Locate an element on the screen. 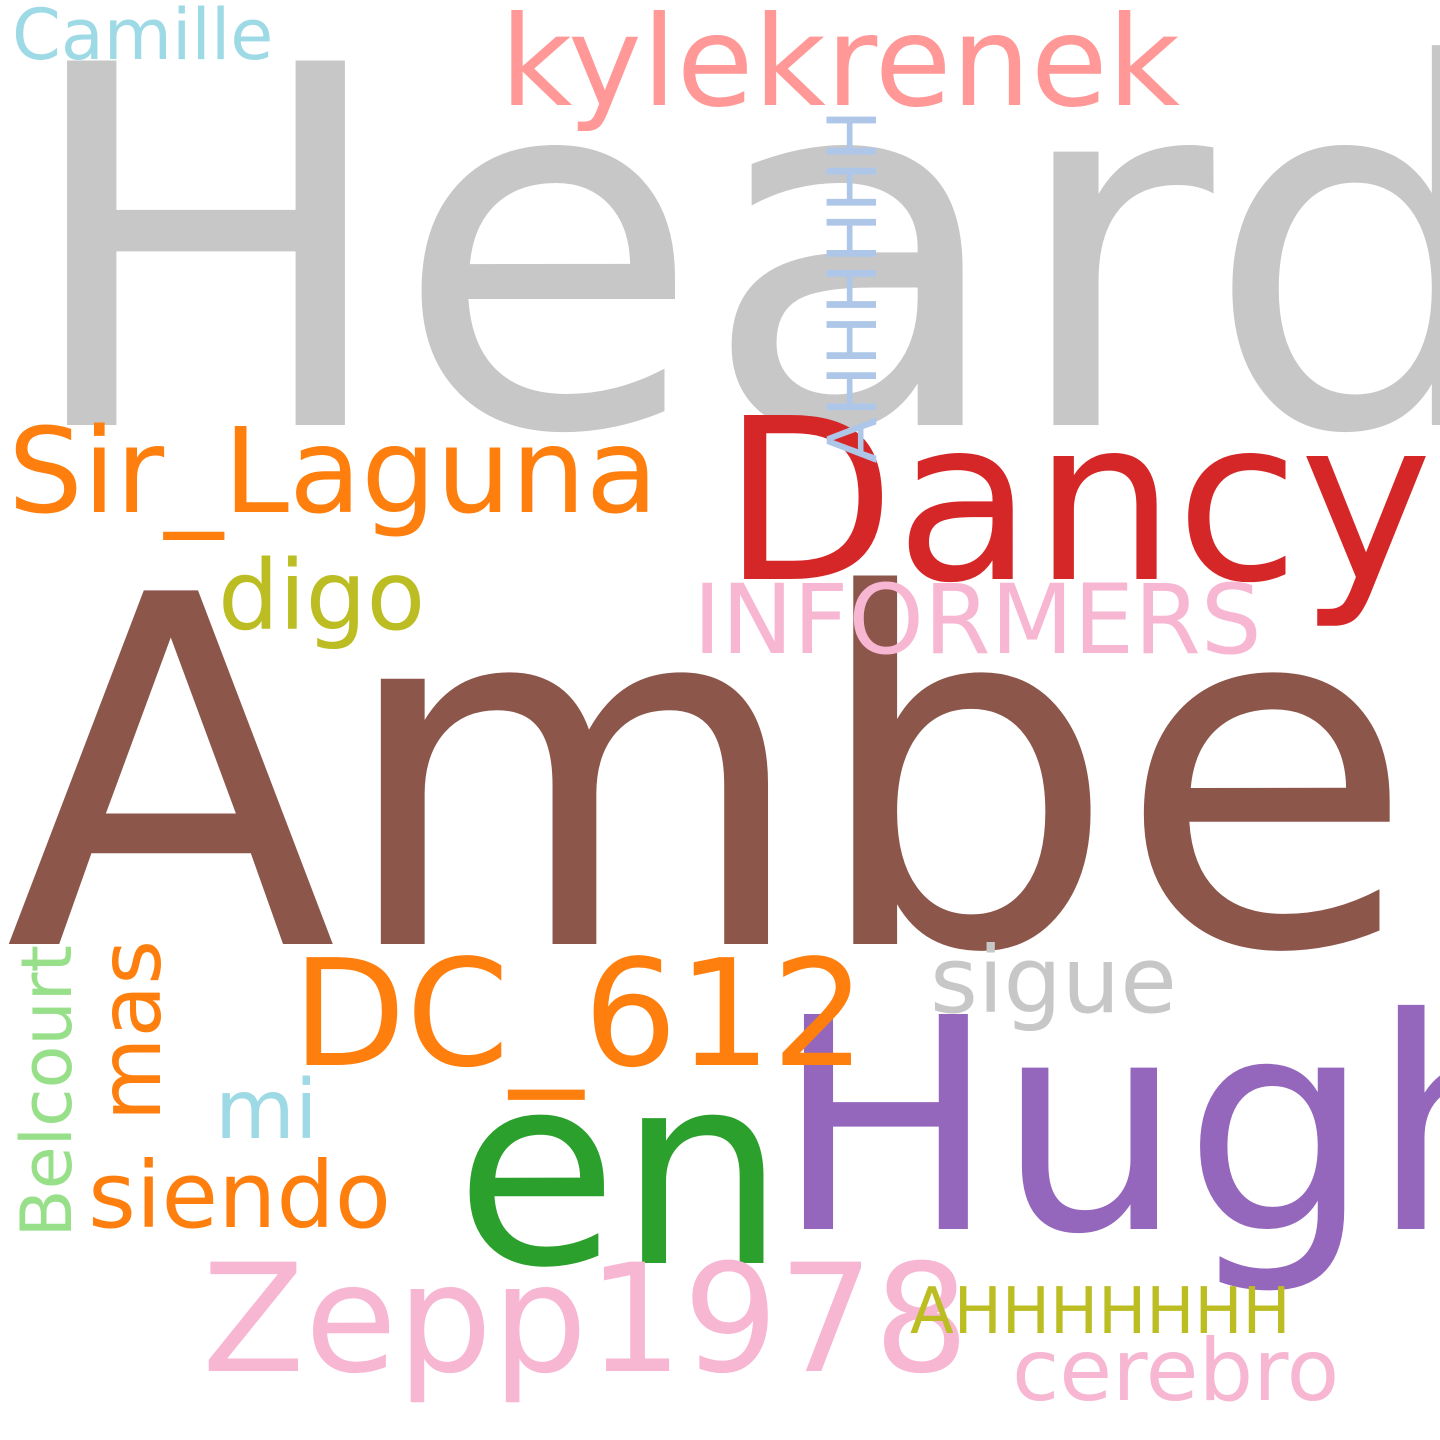 The height and width of the screenshot is (1440, 1440). word-cerebro: cerebro is located at coordinates (1176, 1371).